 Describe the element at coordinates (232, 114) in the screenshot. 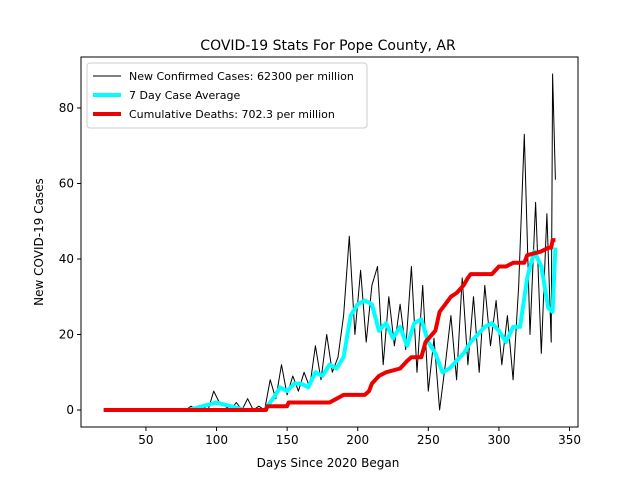

I see `legend-label: Cumulative Deaths: 702.3 per million` at that location.